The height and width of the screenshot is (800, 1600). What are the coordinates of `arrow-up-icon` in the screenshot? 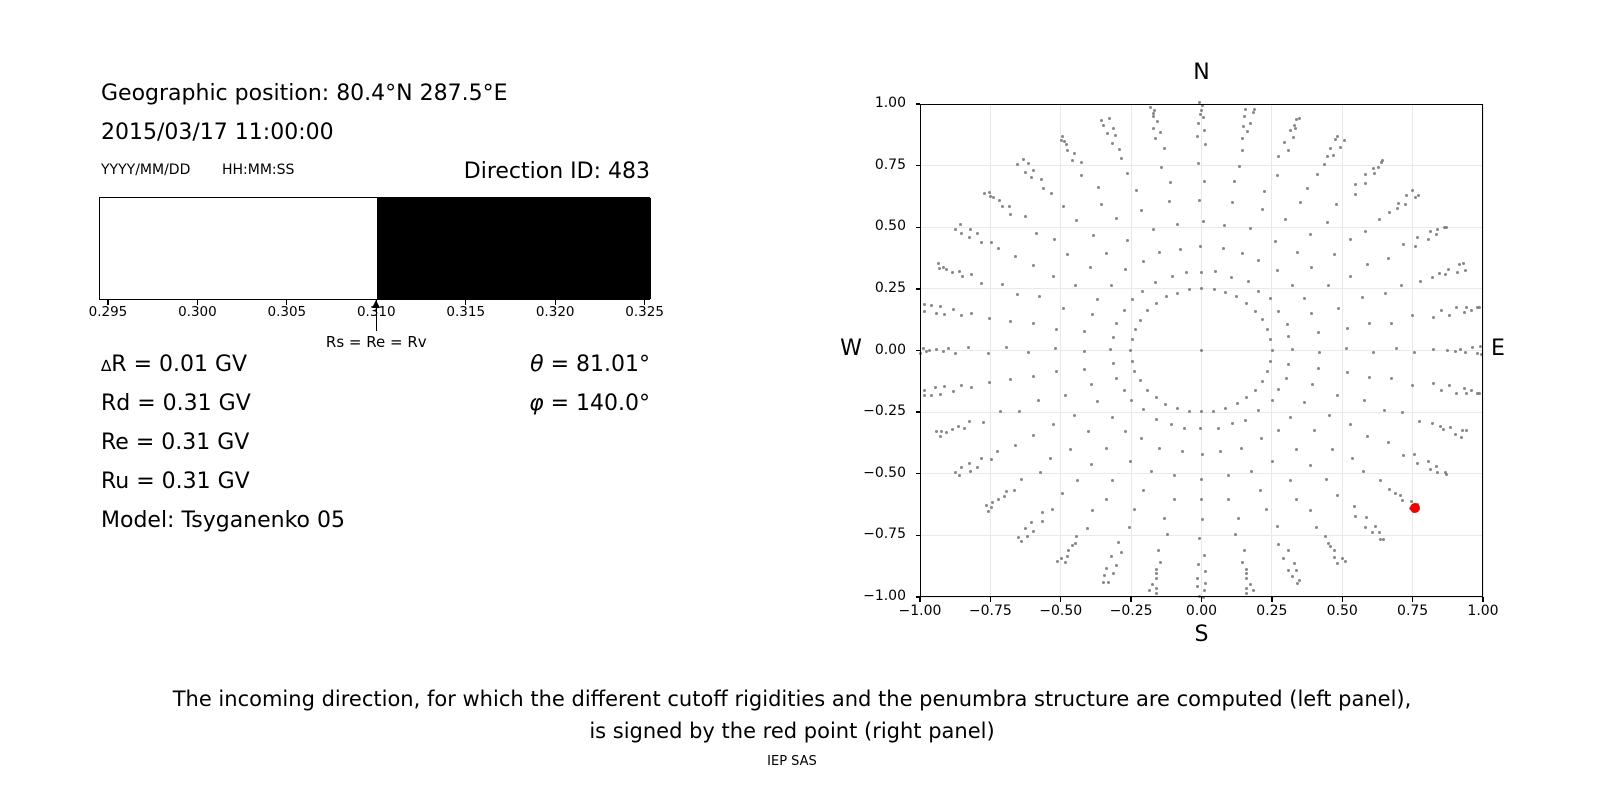 It's located at (376, 304).